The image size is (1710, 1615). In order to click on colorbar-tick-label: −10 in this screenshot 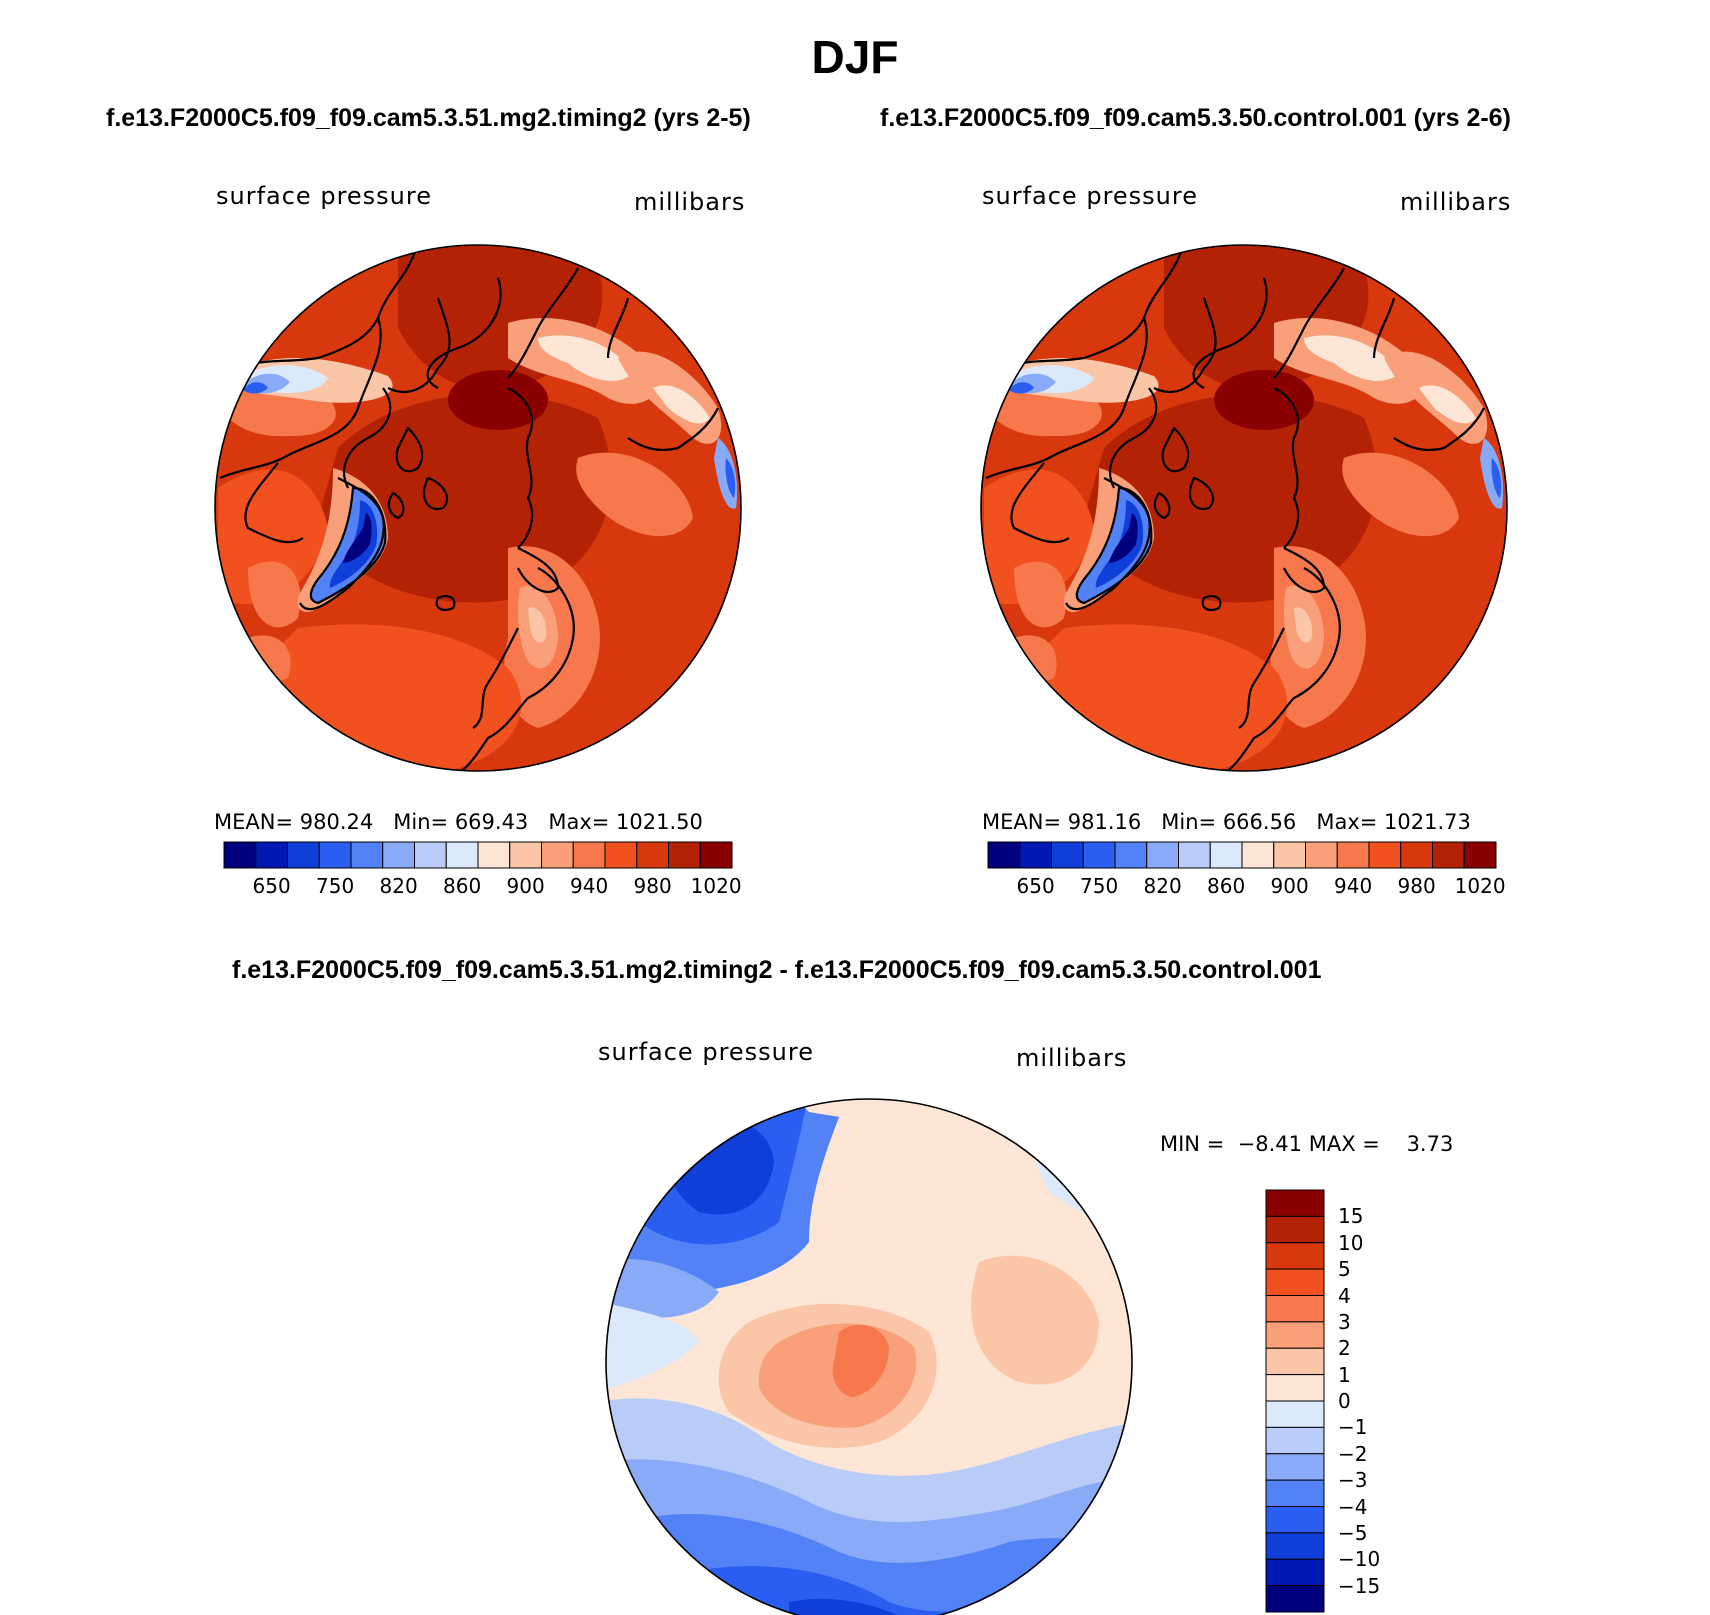, I will do `click(1359, 1559)`.